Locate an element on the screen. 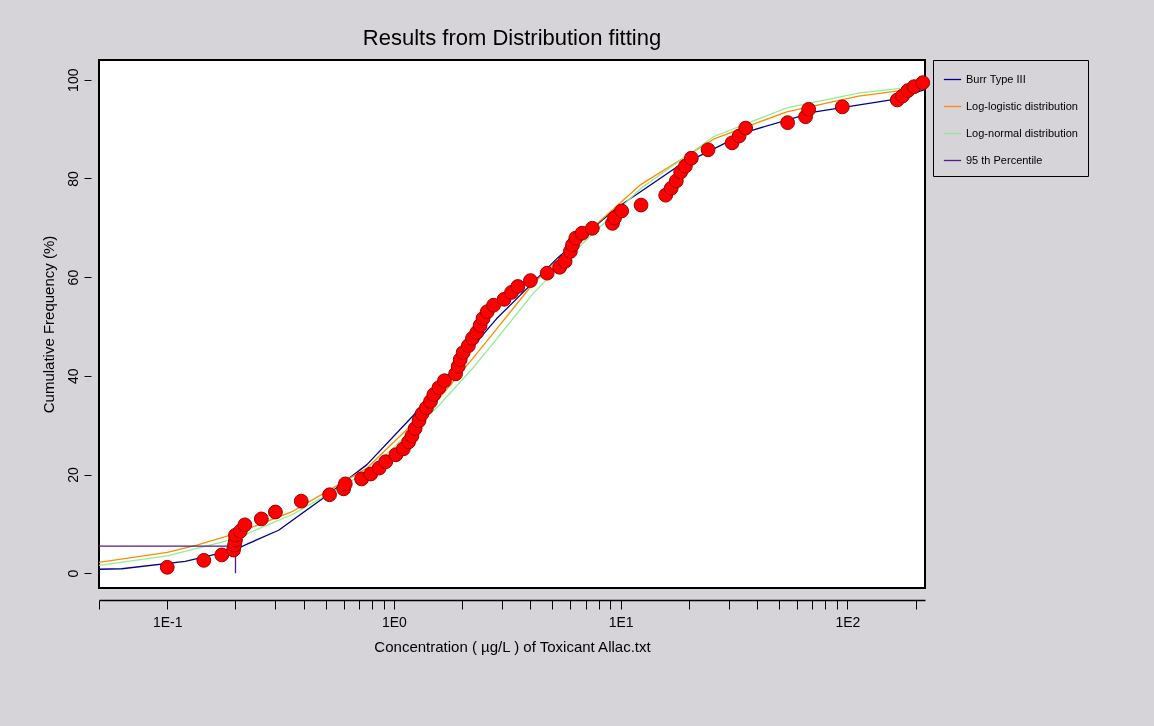 The image size is (1154, 726). chart-title: Results from Distribution fitting is located at coordinates (512, 37).